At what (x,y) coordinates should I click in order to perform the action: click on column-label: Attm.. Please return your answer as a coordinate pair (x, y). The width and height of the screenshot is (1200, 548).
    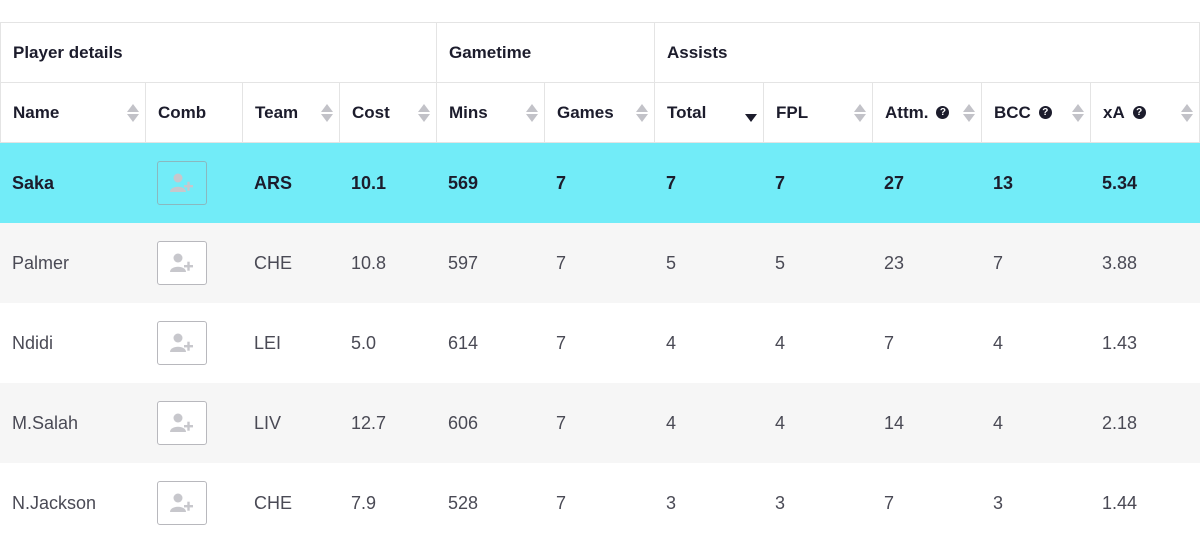
    Looking at the image, I should click on (907, 112).